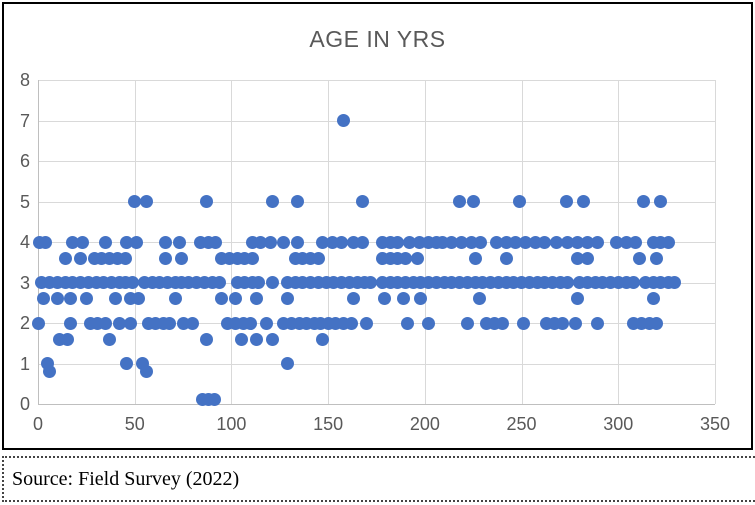 The height and width of the screenshot is (505, 755). What do you see at coordinates (24, 161) in the screenshot?
I see `y-tick-label: 6` at bounding box center [24, 161].